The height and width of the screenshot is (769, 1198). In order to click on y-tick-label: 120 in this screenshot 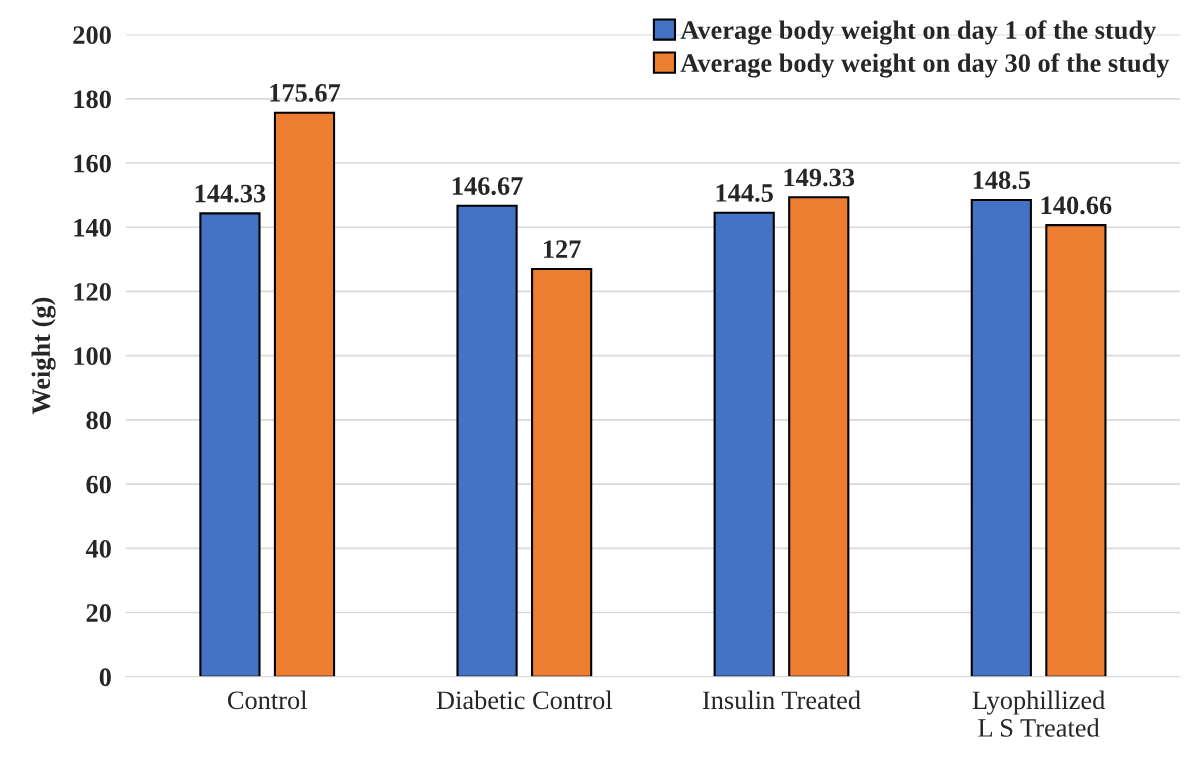, I will do `click(92, 292)`.